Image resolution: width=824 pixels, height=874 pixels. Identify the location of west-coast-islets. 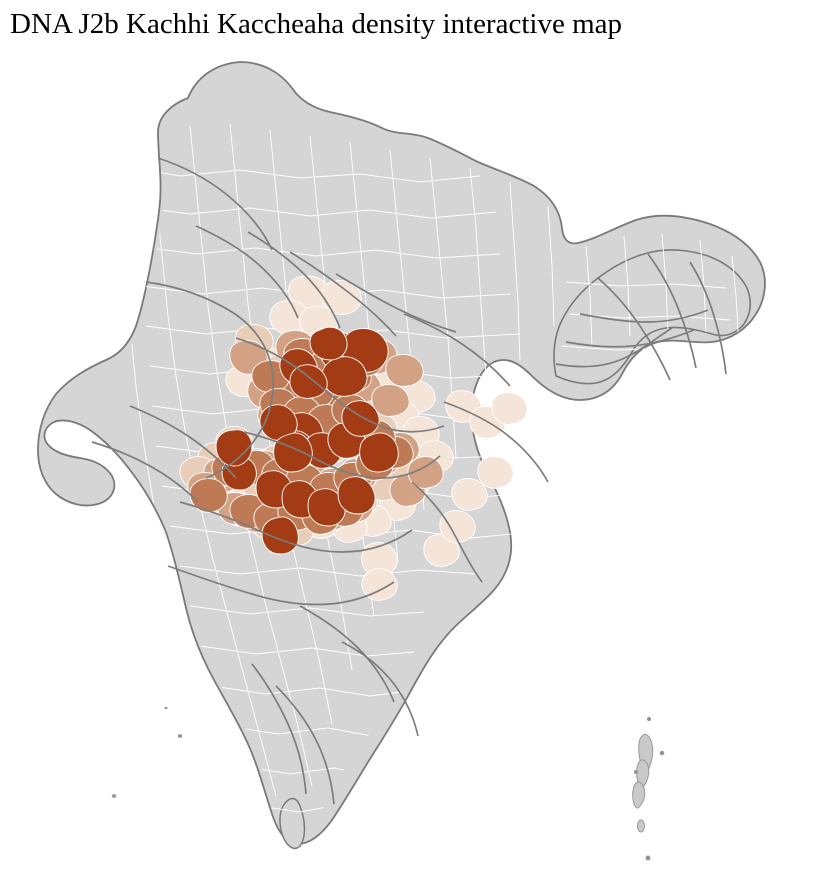
(166, 708).